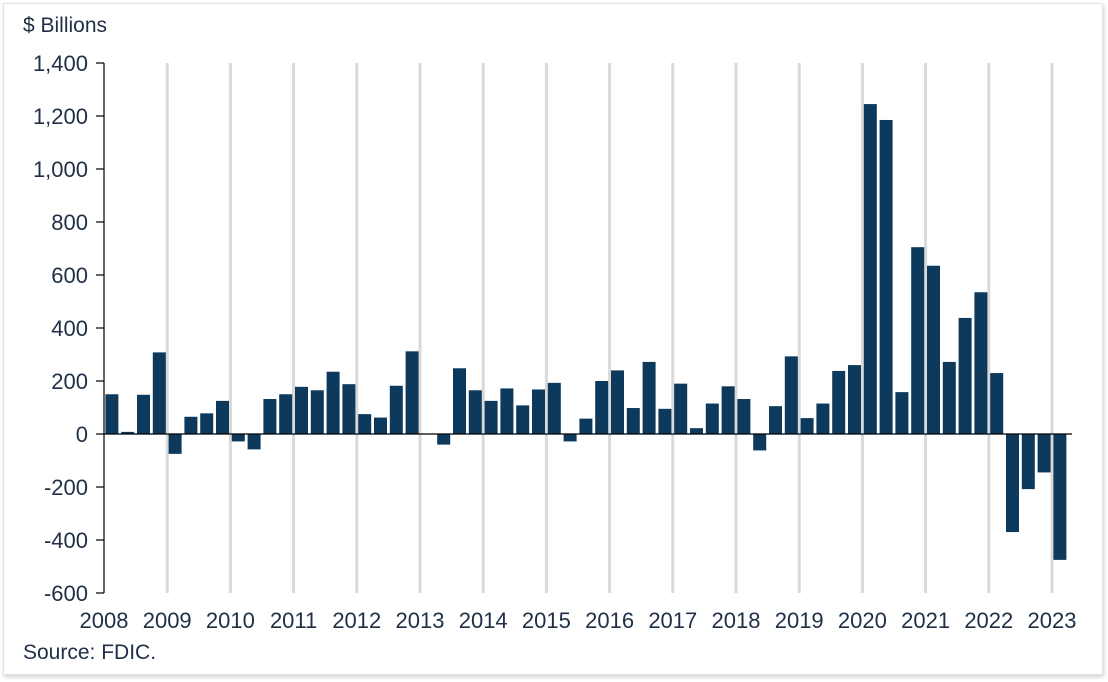 The height and width of the screenshot is (682, 1108). Describe the element at coordinates (356, 620) in the screenshot. I see `x-tick-label: 2012` at that location.